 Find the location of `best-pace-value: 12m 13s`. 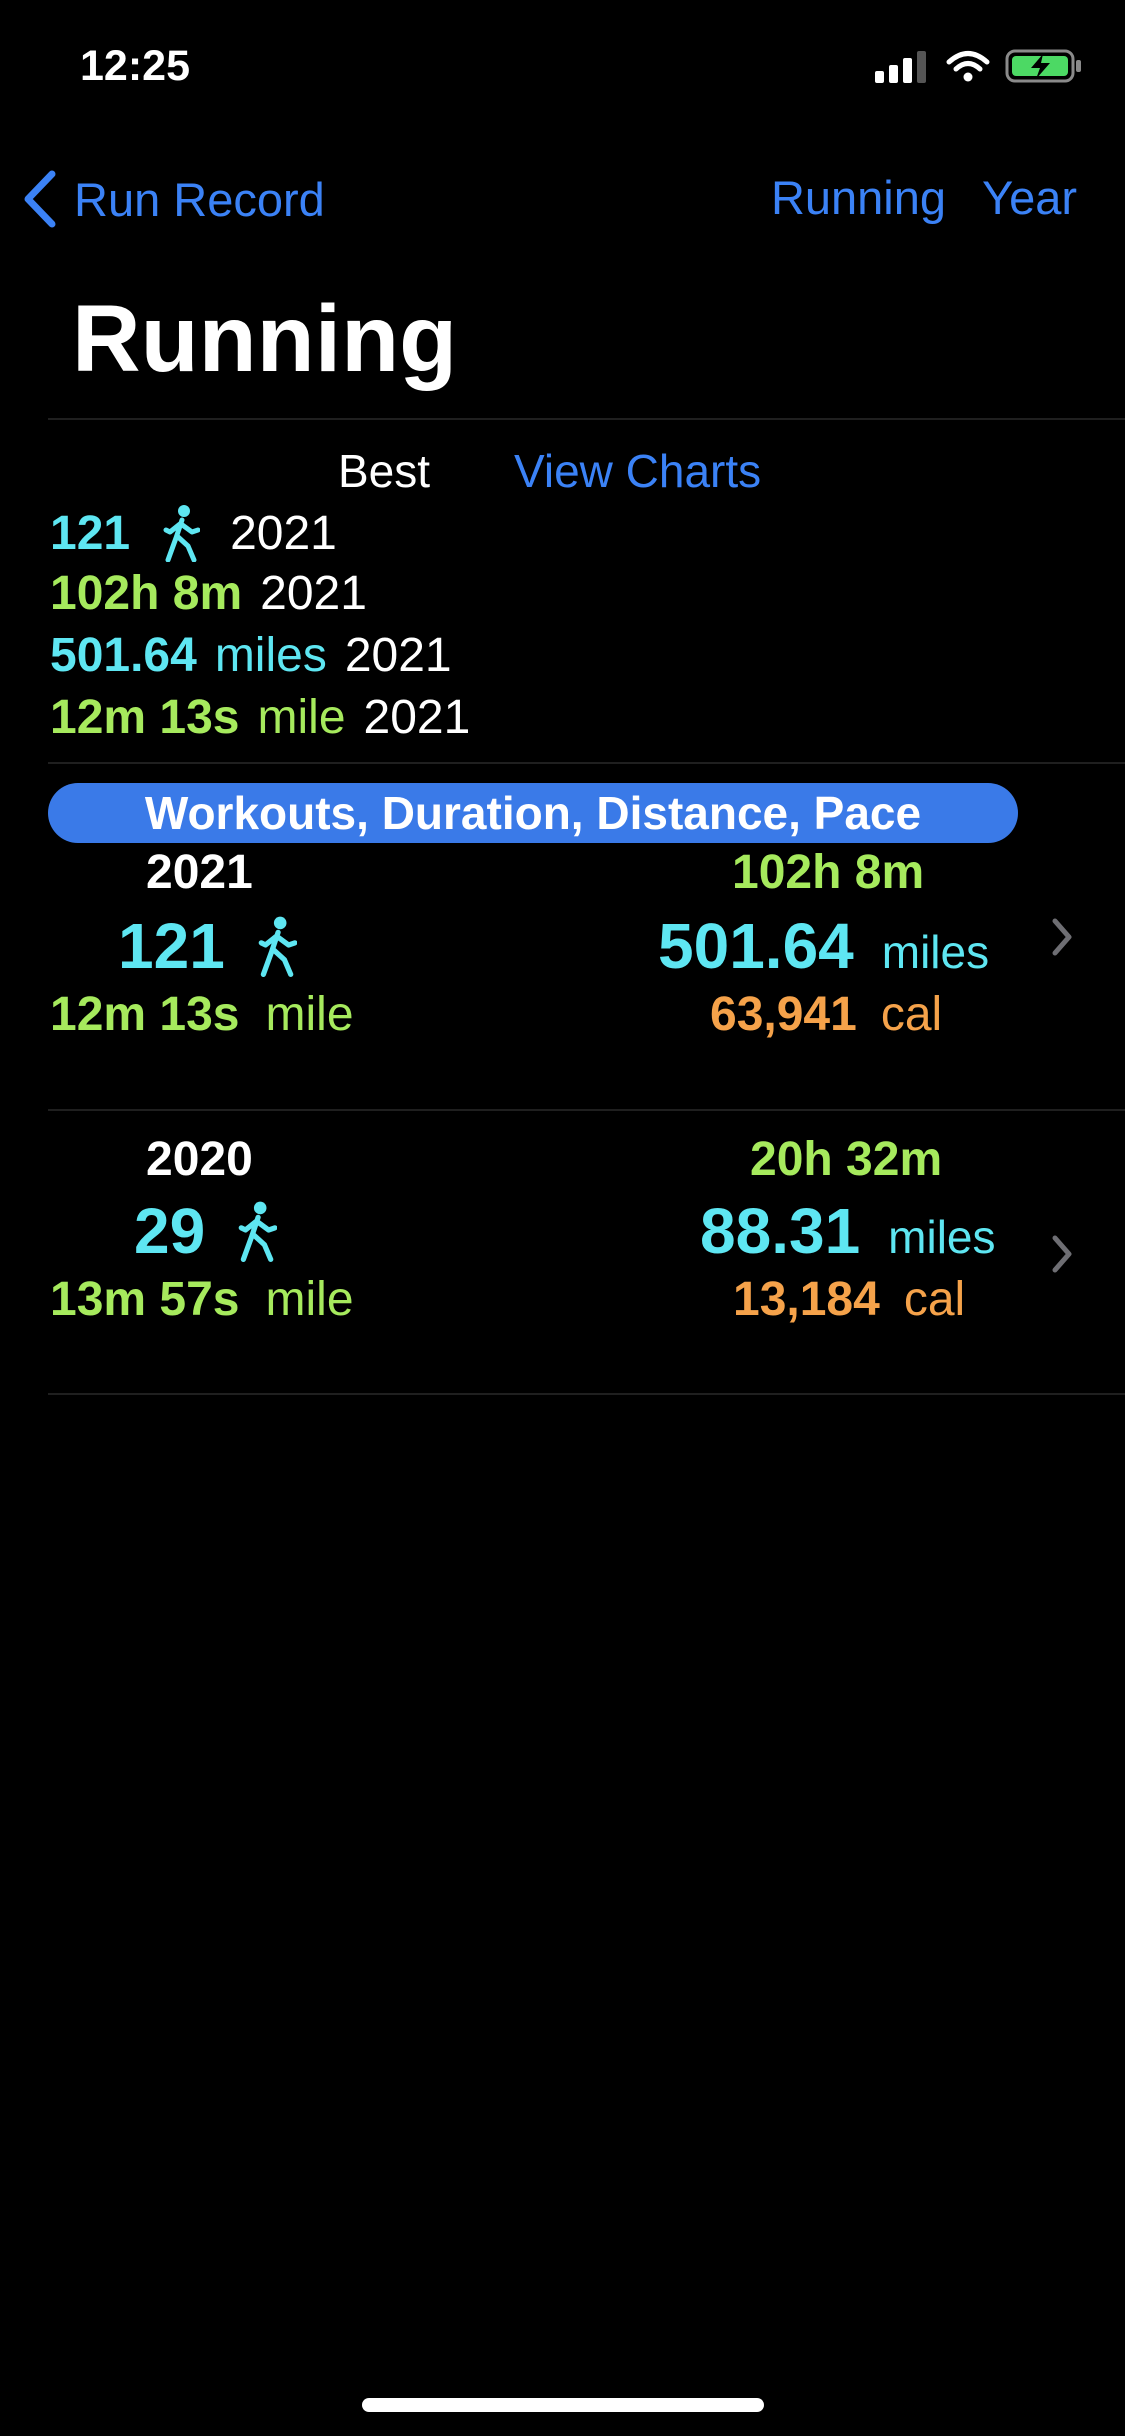

best-pace-value: 12m 13s is located at coordinates (145, 717).